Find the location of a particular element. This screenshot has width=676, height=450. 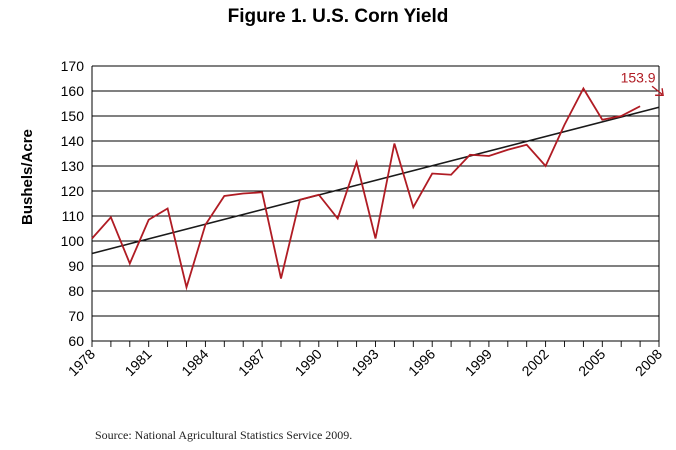

y-tick-label: 130 is located at coordinates (73, 166).